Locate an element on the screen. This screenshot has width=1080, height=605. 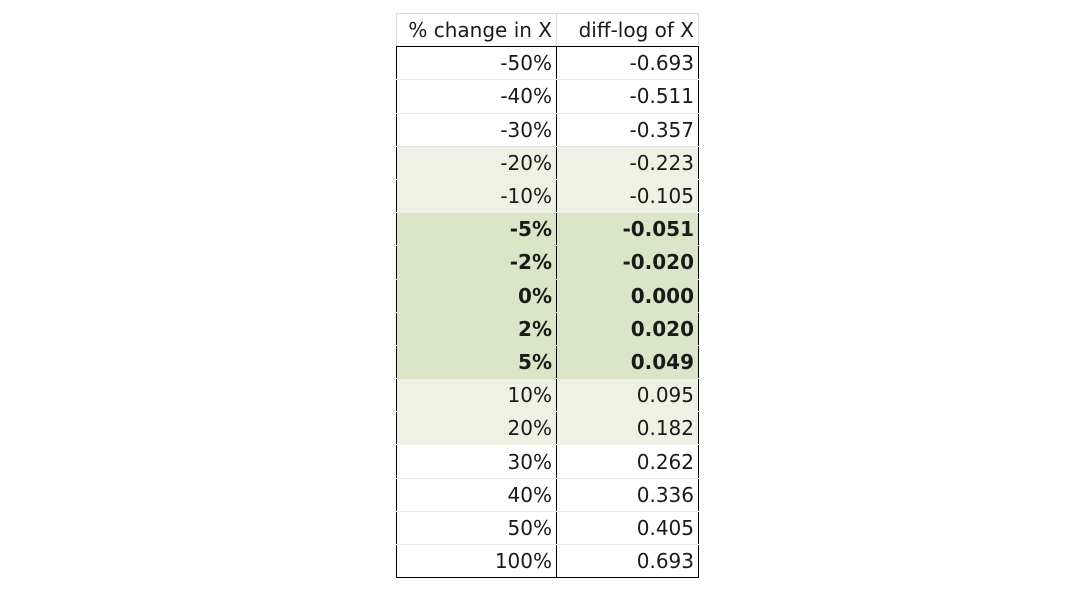
table-row: -10% -0.105 is located at coordinates (547, 196).